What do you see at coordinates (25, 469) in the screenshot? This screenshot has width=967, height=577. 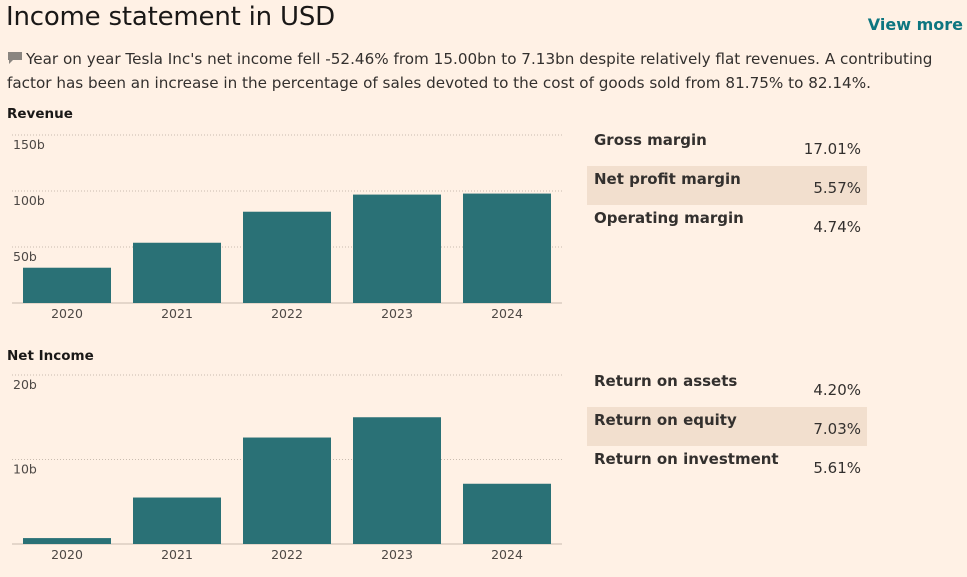 I see `y-tick-label: 10b` at bounding box center [25, 469].